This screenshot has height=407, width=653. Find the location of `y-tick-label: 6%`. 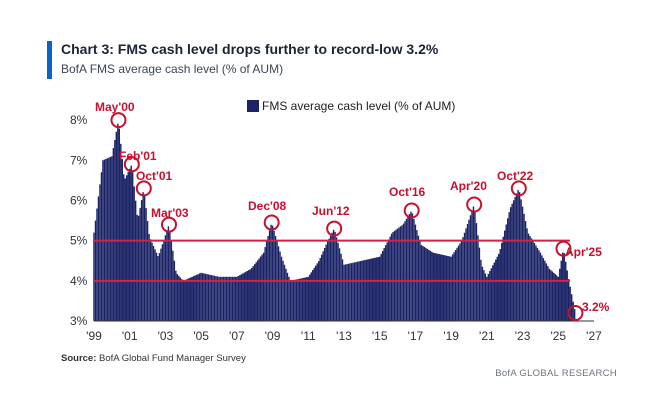

y-tick-label: 6% is located at coordinates (79, 200).